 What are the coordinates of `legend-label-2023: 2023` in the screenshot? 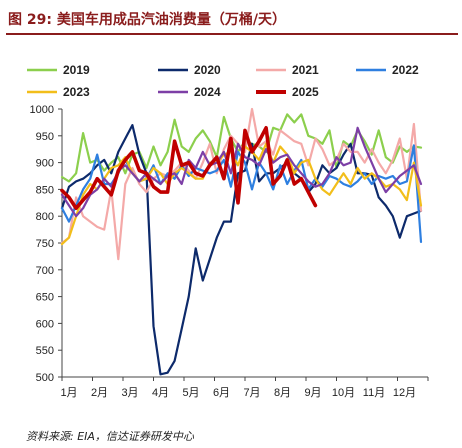 It's located at (76, 92).